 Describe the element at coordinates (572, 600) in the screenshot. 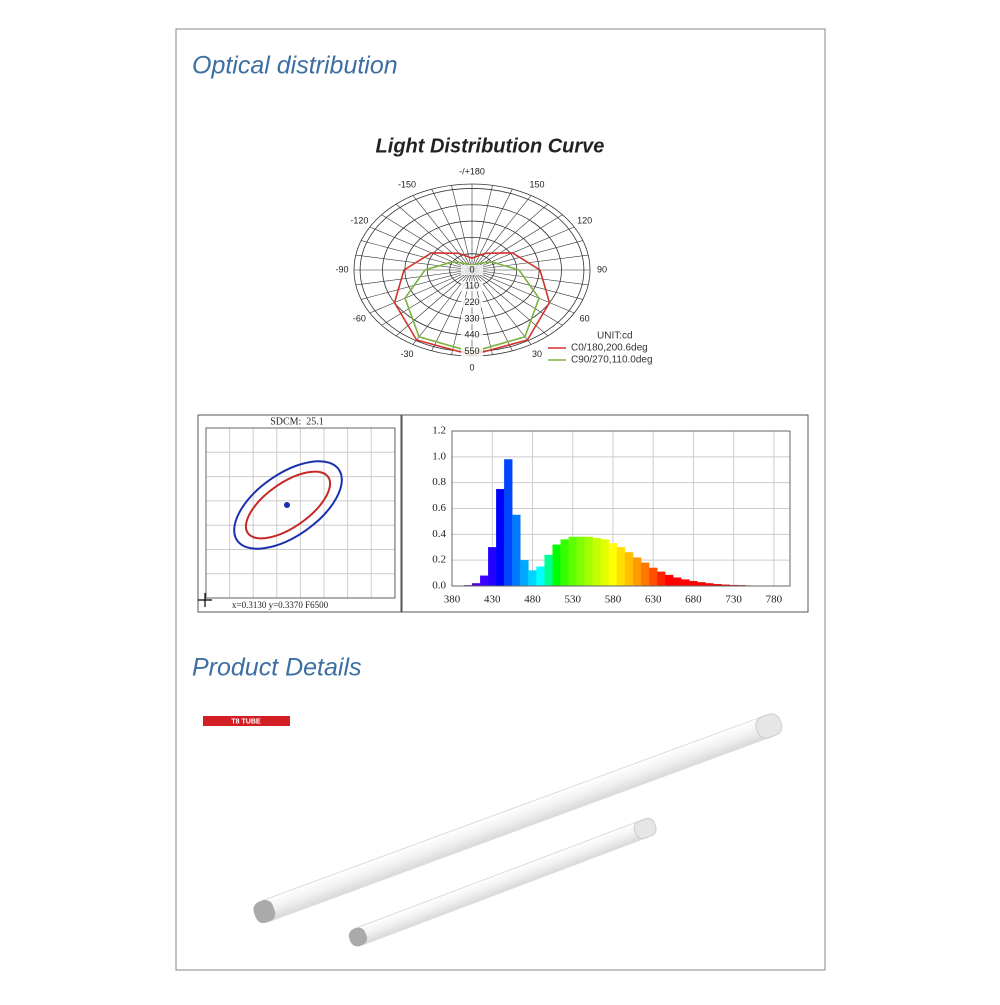

I see `x-tick-label: 530` at that location.